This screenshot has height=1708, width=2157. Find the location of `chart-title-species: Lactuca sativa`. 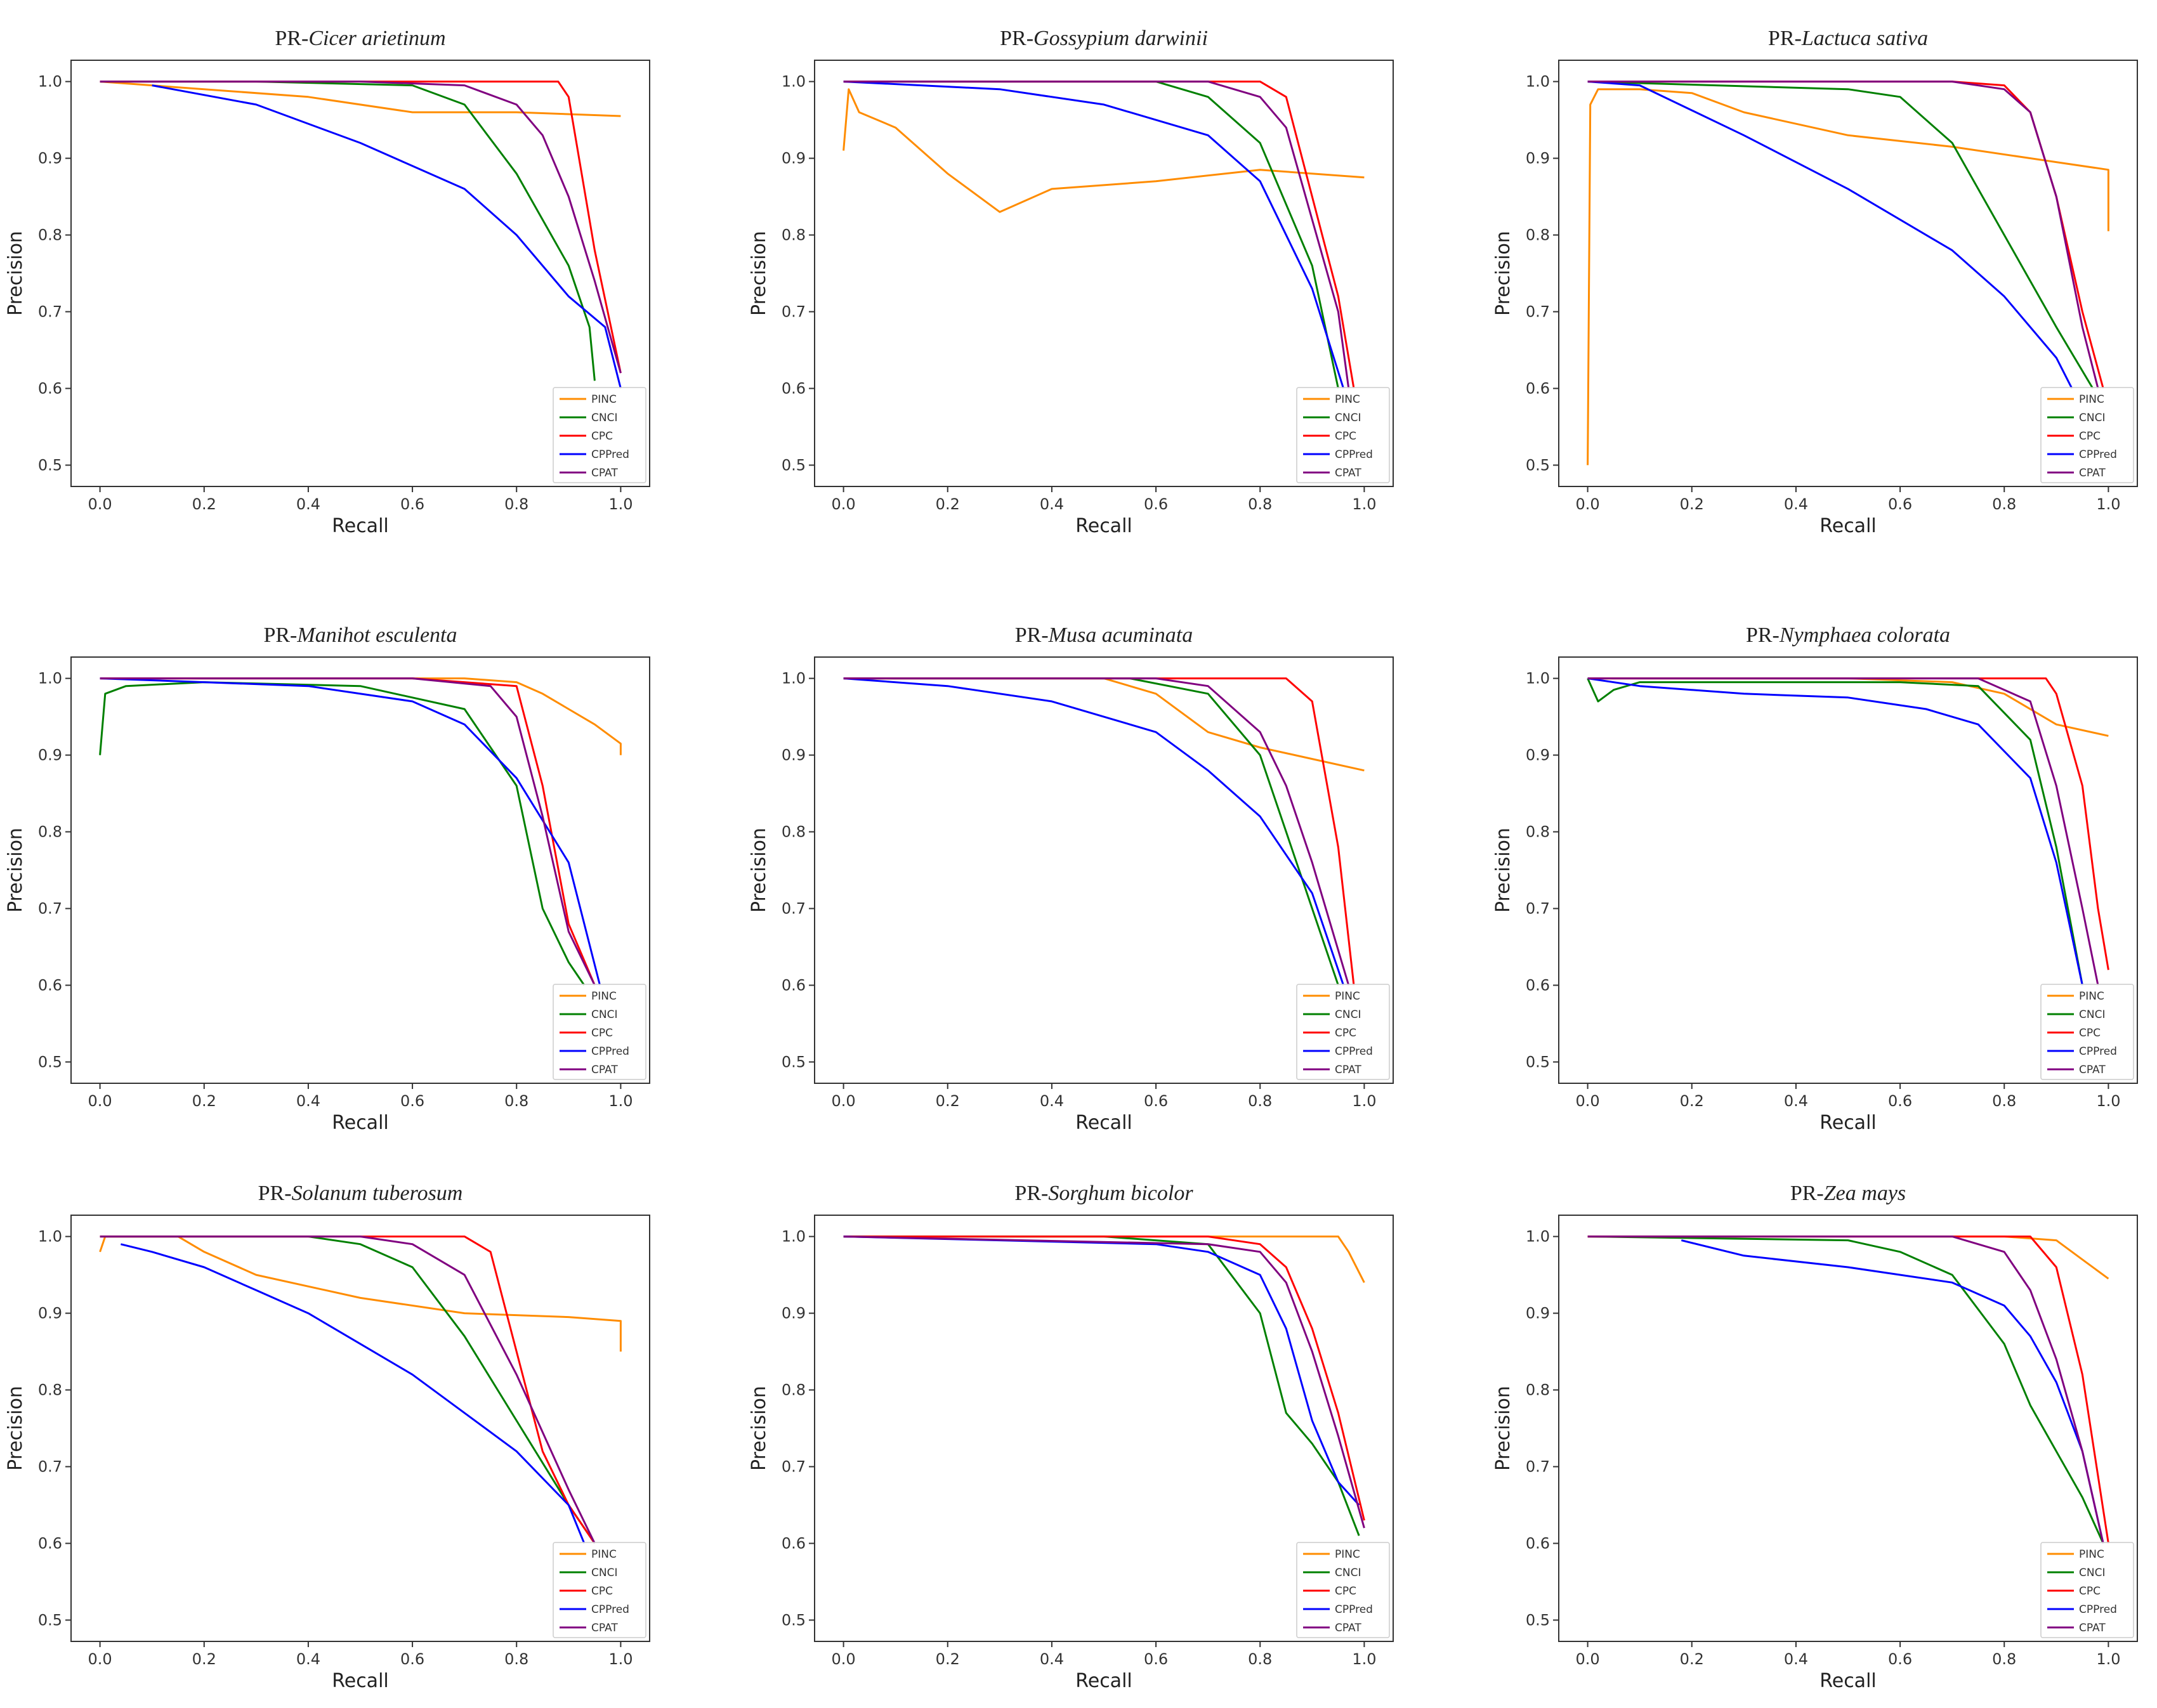

chart-title-species: Lactuca sativa is located at coordinates (1864, 38).